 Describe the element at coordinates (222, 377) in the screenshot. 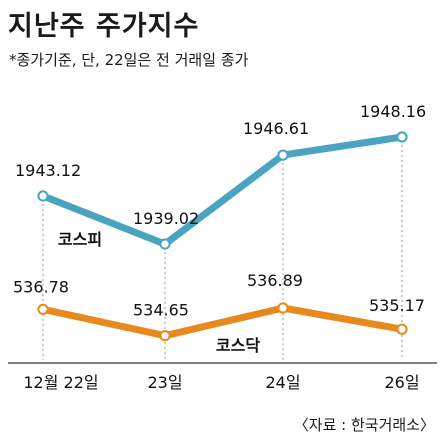

I see `x-axis: 12월 22일 23일 24일 26일` at that location.